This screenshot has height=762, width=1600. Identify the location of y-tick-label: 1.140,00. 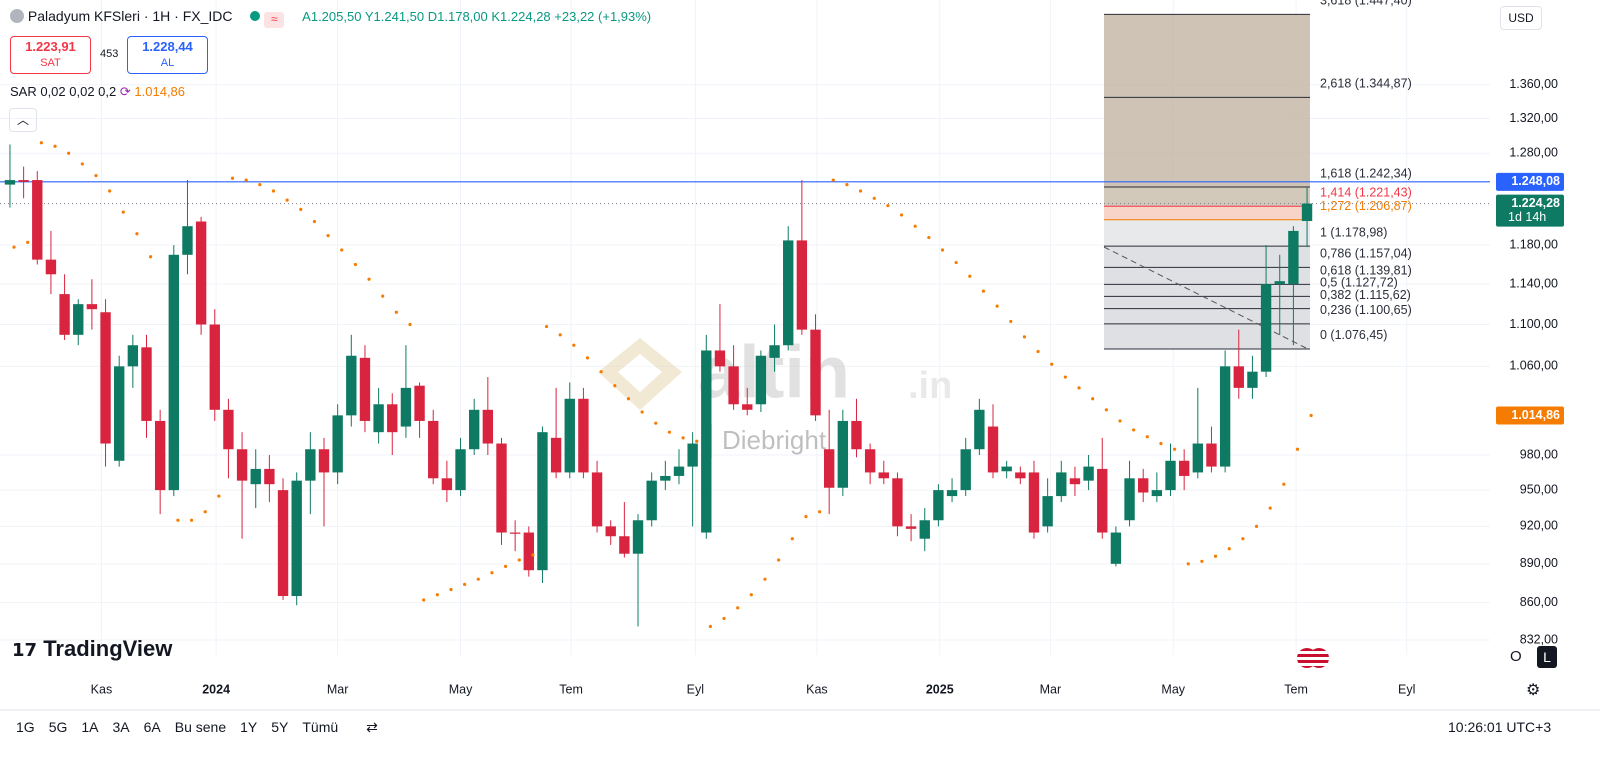
(1533, 283).